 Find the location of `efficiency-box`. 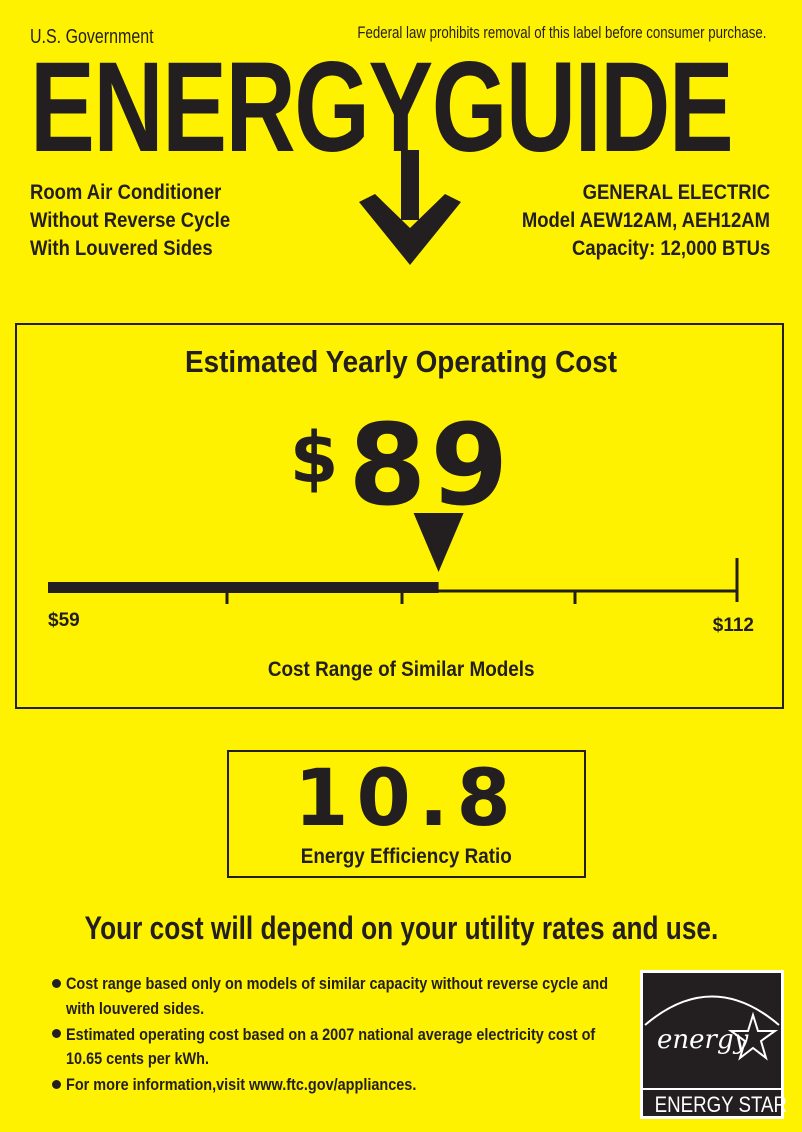

efficiency-box is located at coordinates (406, 814).